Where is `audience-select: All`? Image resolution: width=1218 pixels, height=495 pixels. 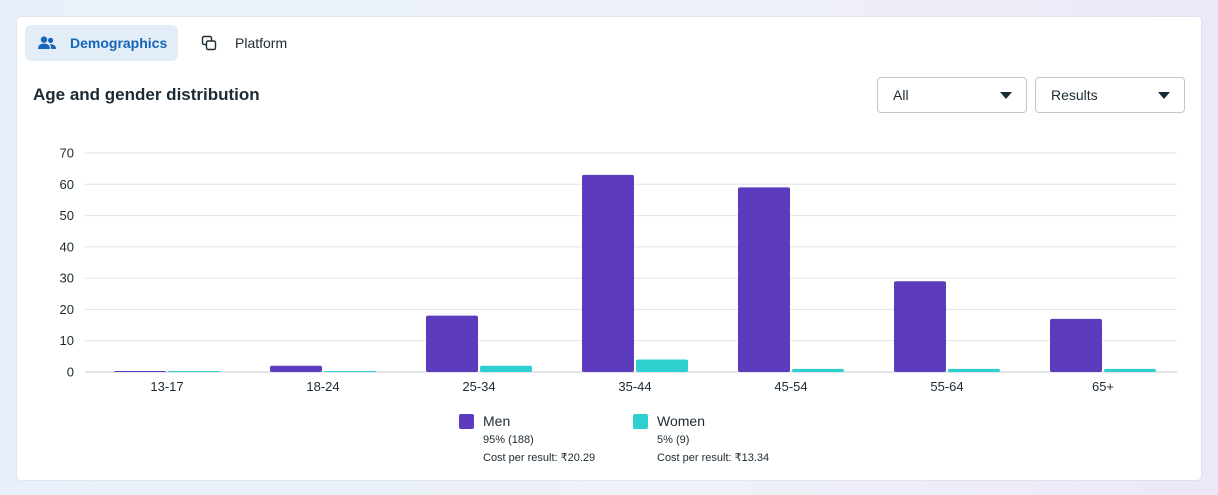
audience-select: All is located at coordinates (952, 95).